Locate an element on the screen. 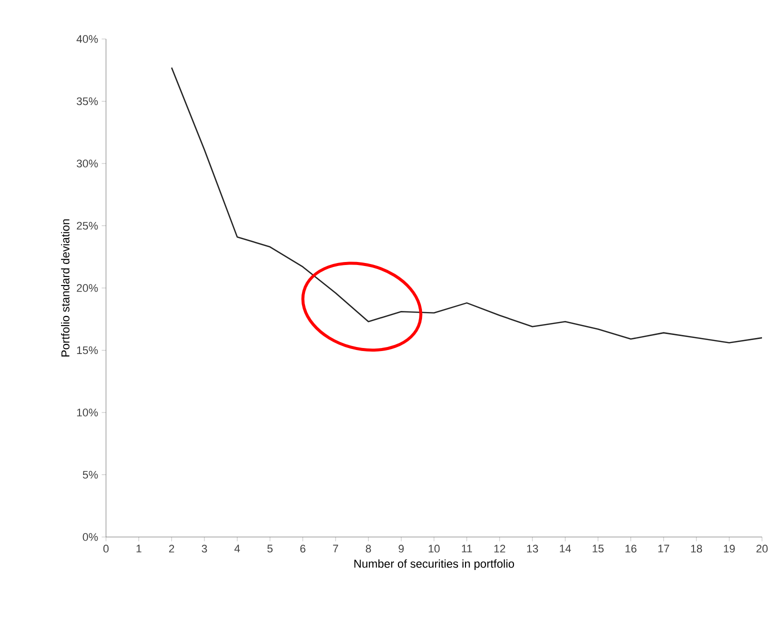  x-tick-label: 16 is located at coordinates (631, 548).